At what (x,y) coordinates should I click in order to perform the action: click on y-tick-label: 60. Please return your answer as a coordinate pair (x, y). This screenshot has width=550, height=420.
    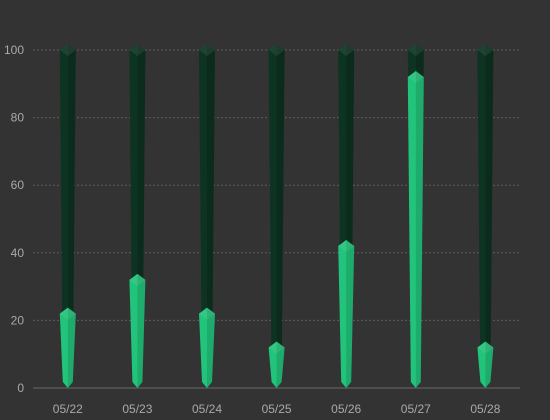
    Looking at the image, I should click on (18, 185).